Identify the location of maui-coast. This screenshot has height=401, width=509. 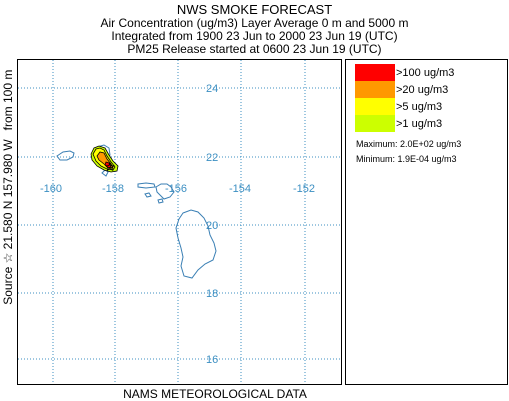
(165, 191).